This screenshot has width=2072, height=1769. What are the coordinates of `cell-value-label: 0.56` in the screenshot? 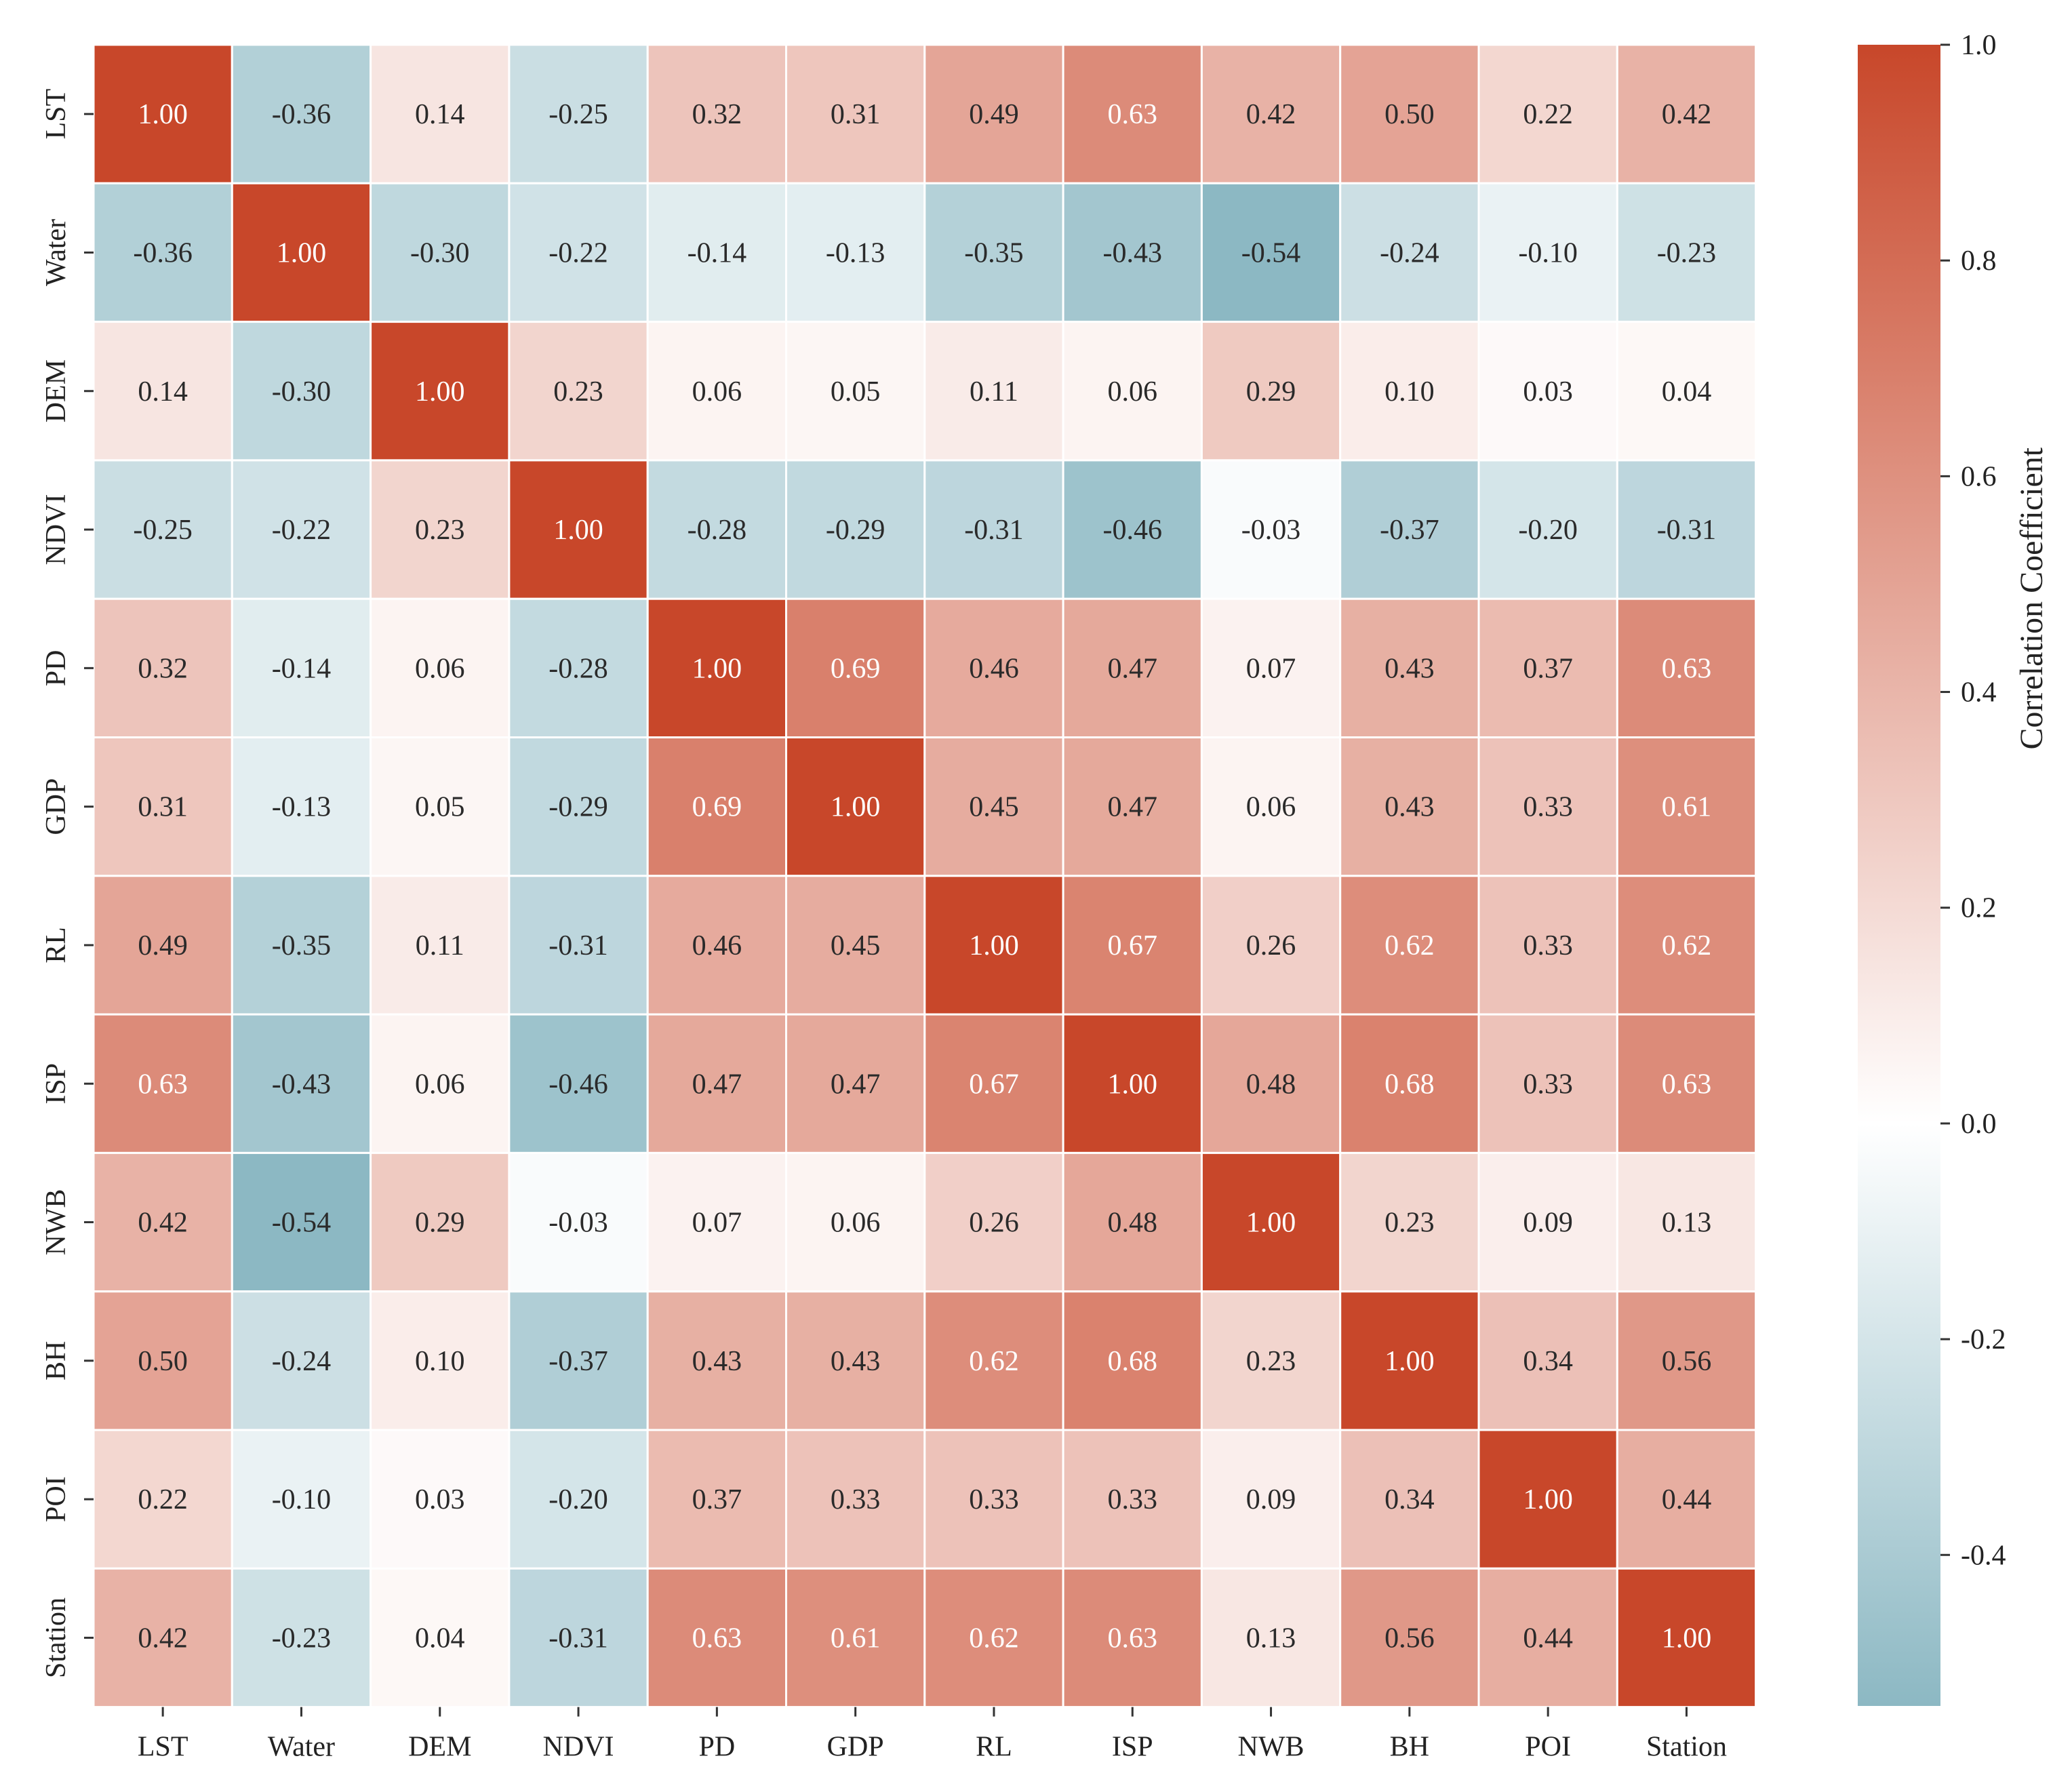 It's located at (1409, 1638).